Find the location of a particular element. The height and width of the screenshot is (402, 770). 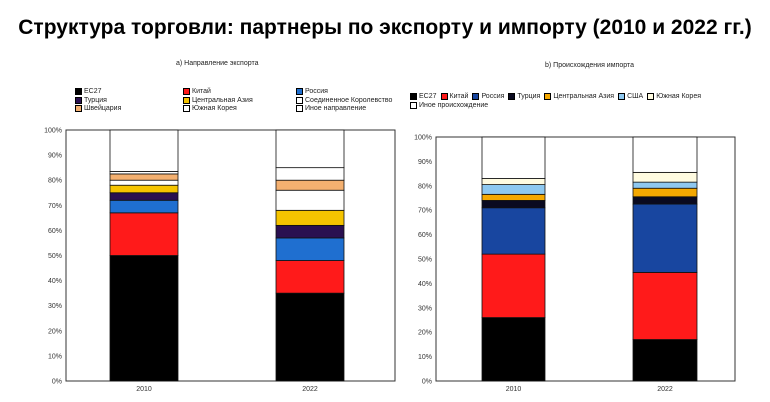

import-ytick-label: 0% is located at coordinates (427, 382).